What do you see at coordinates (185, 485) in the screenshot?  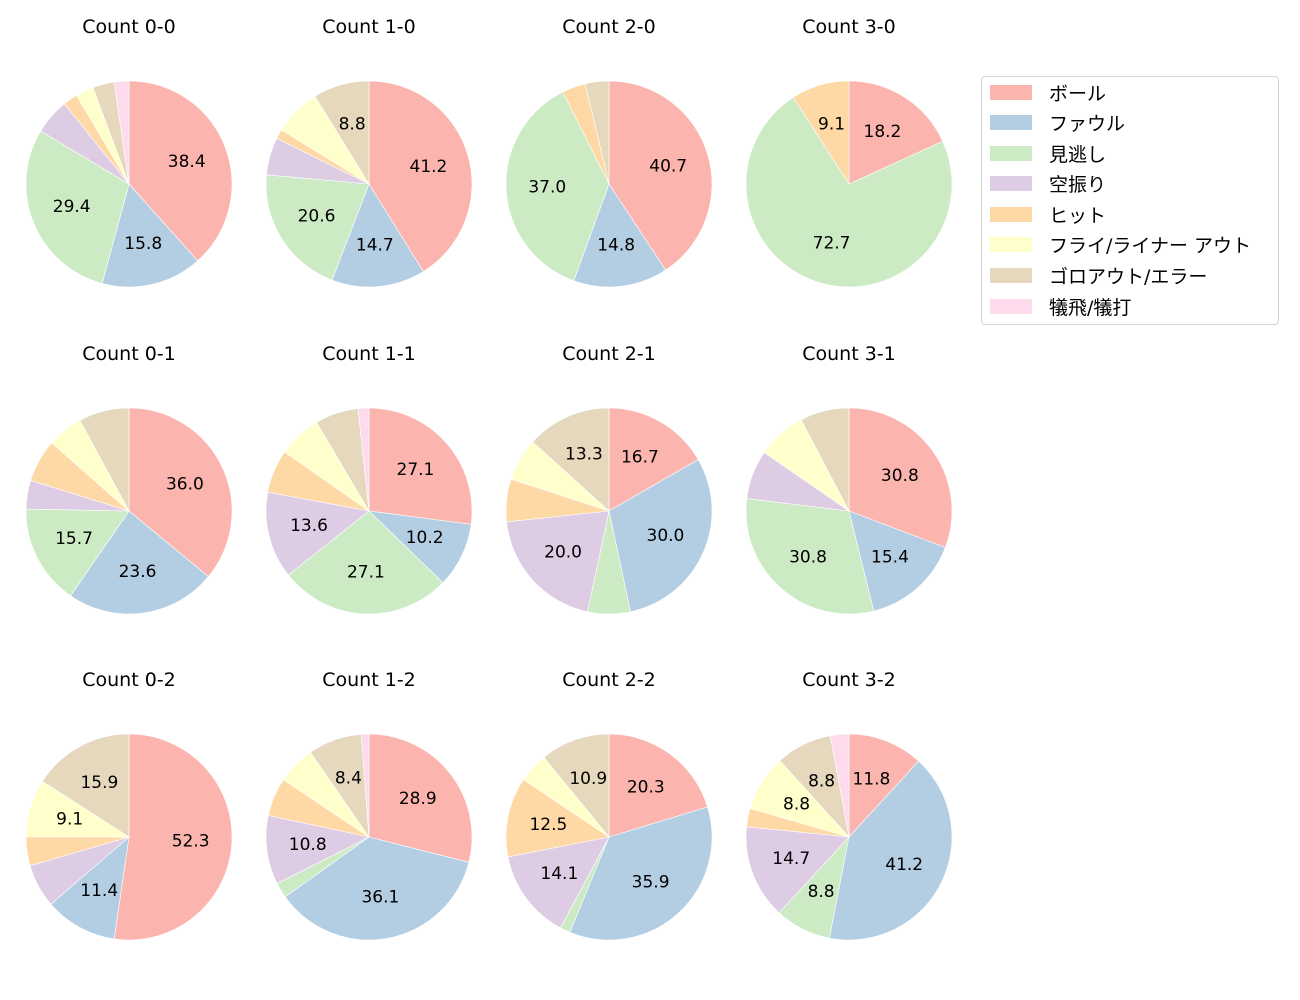 I see `slice-value-label: 36.0` at bounding box center [185, 485].